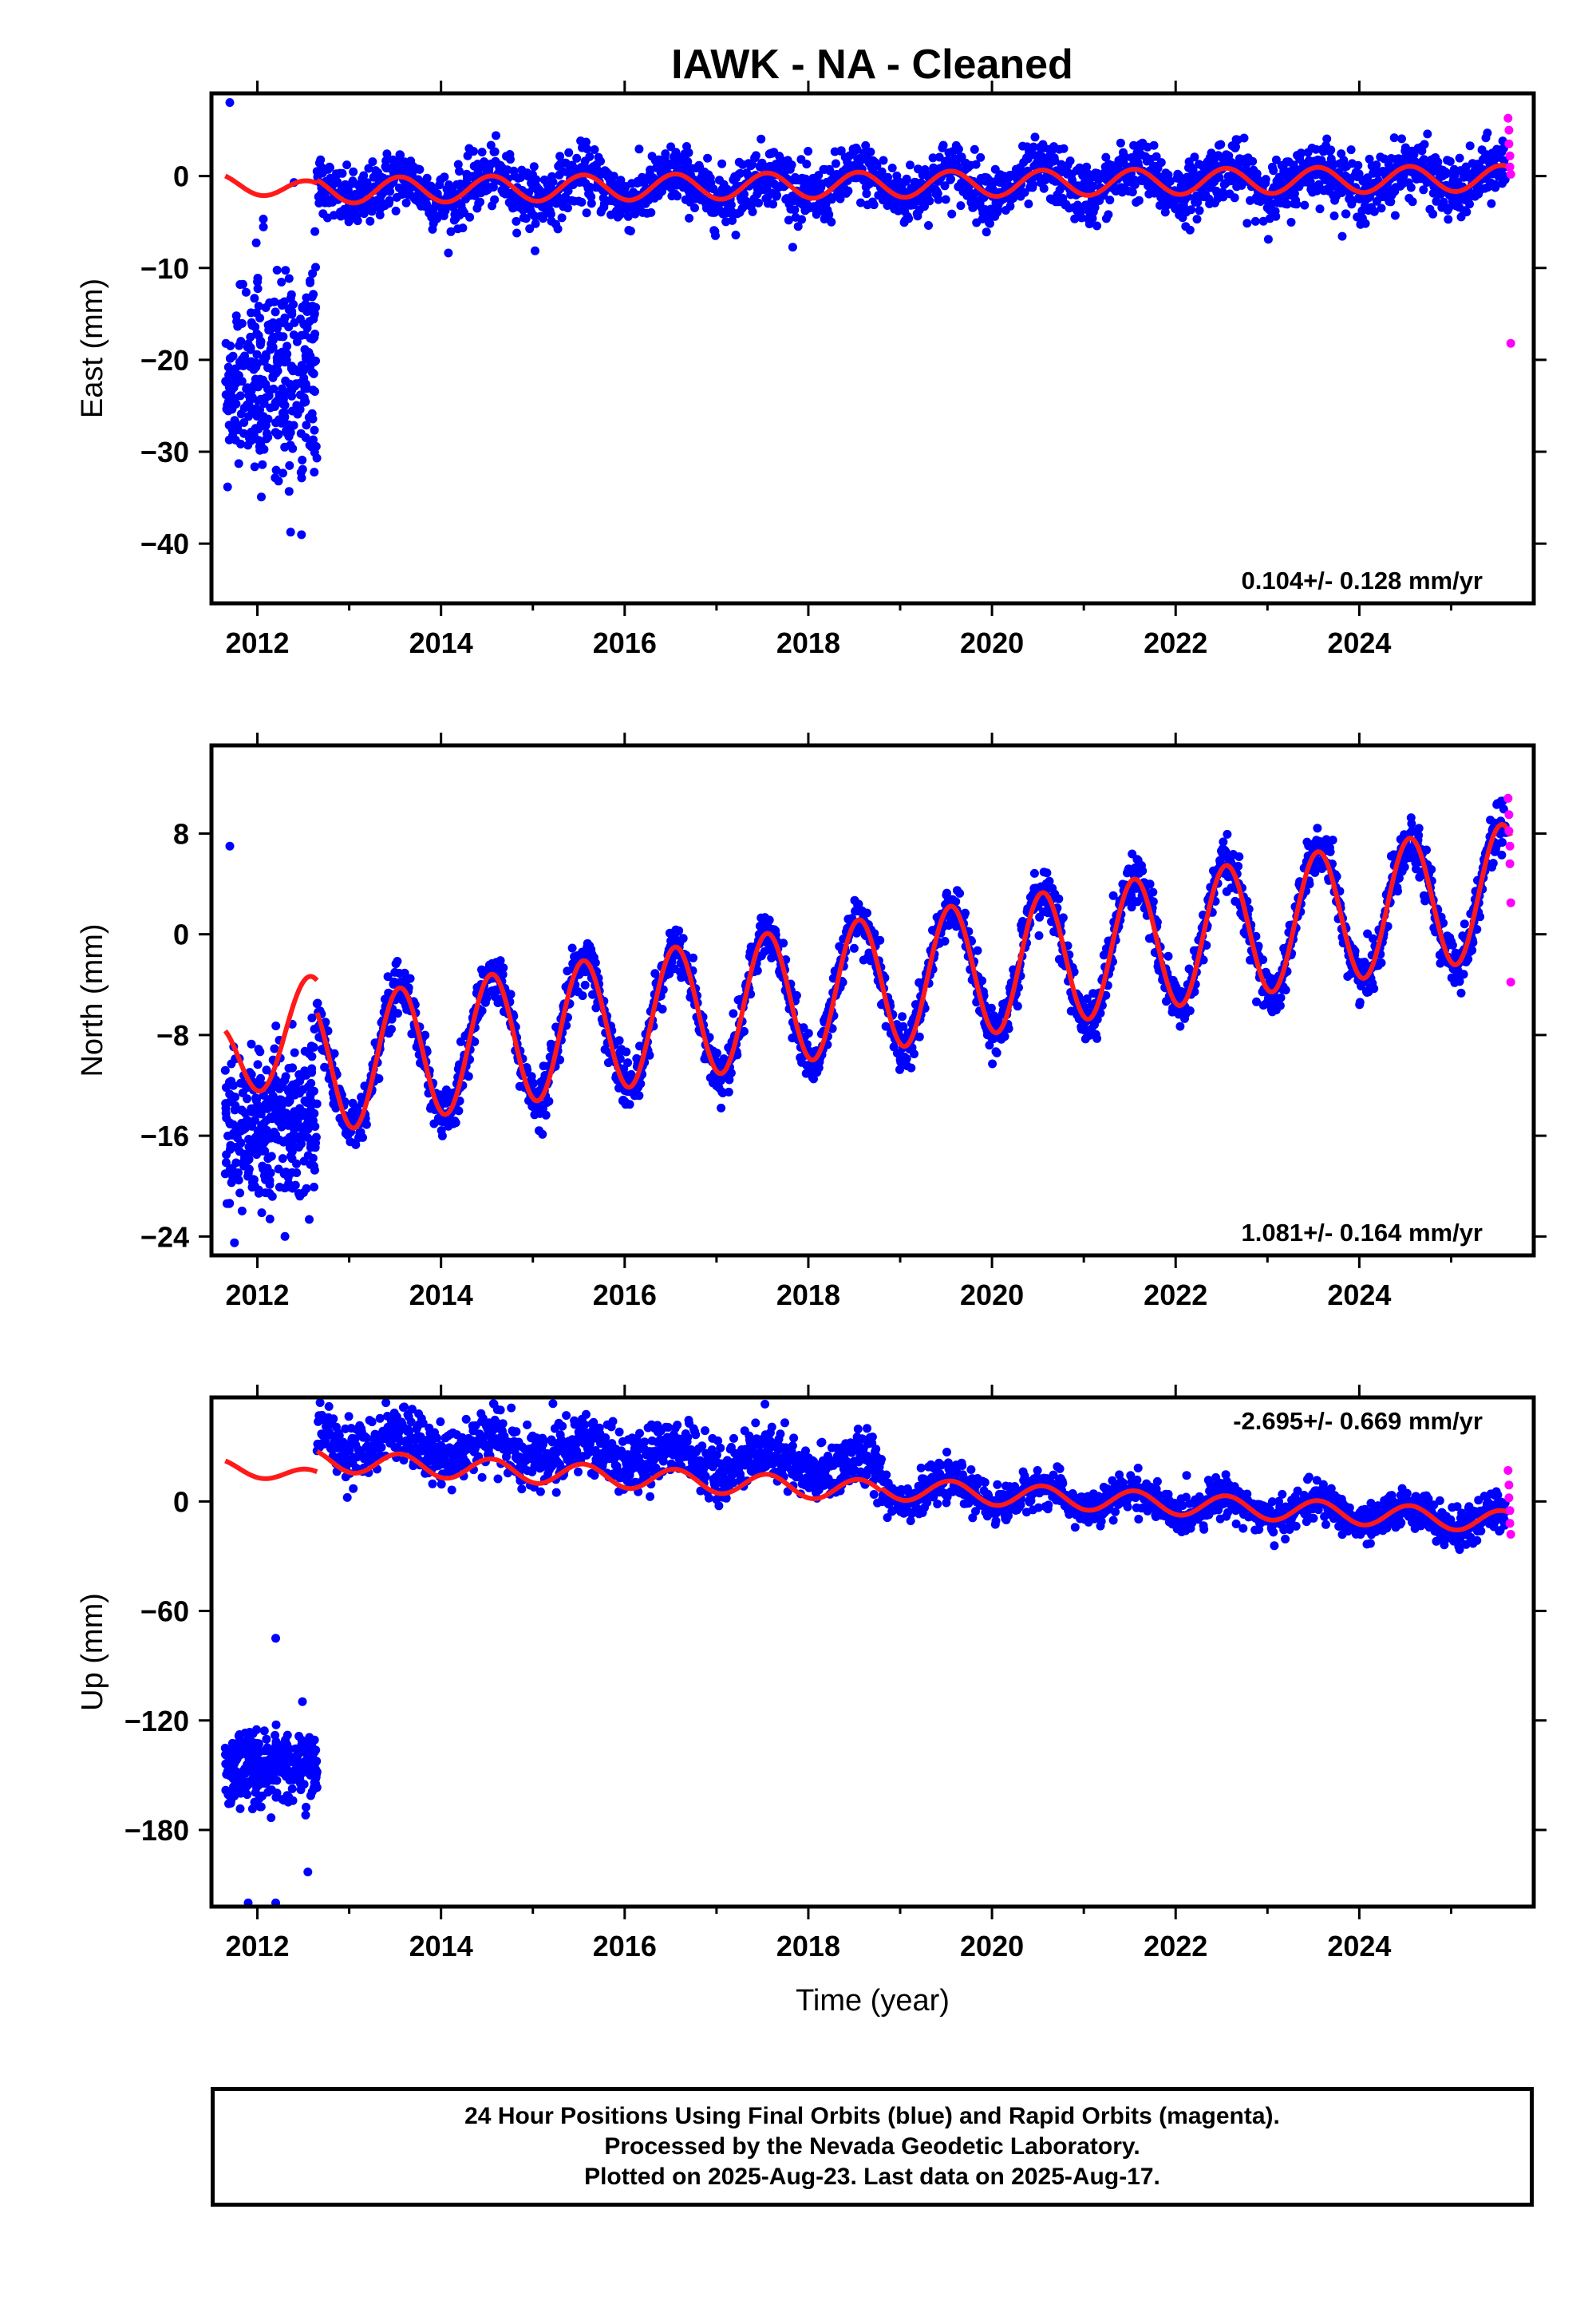 The height and width of the screenshot is (2316, 1596). What do you see at coordinates (230, 102) in the screenshot?
I see `outlier-point` at bounding box center [230, 102].